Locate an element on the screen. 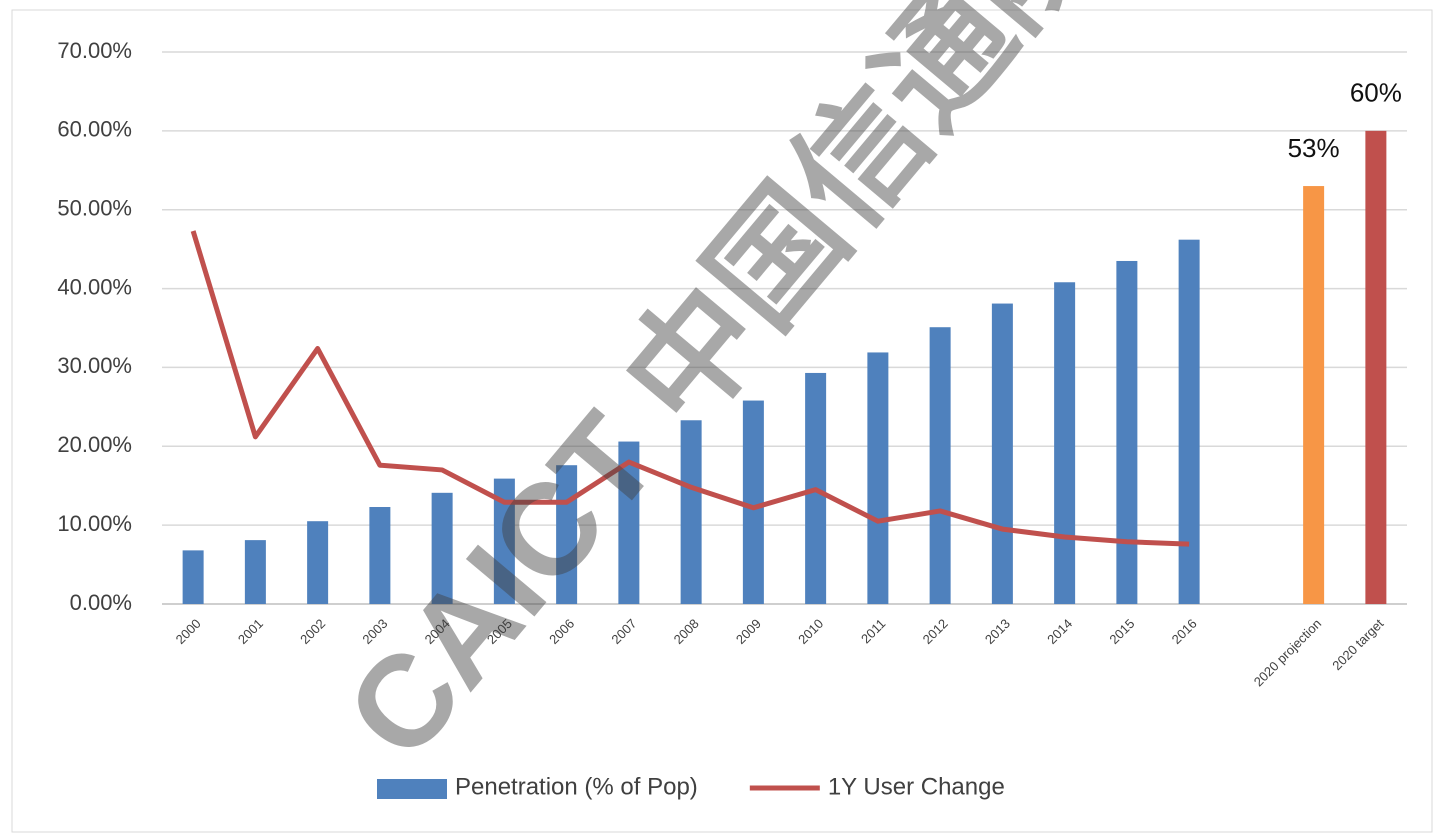 The width and height of the screenshot is (1436, 836). x-tick-label: 2007 is located at coordinates (623, 631).